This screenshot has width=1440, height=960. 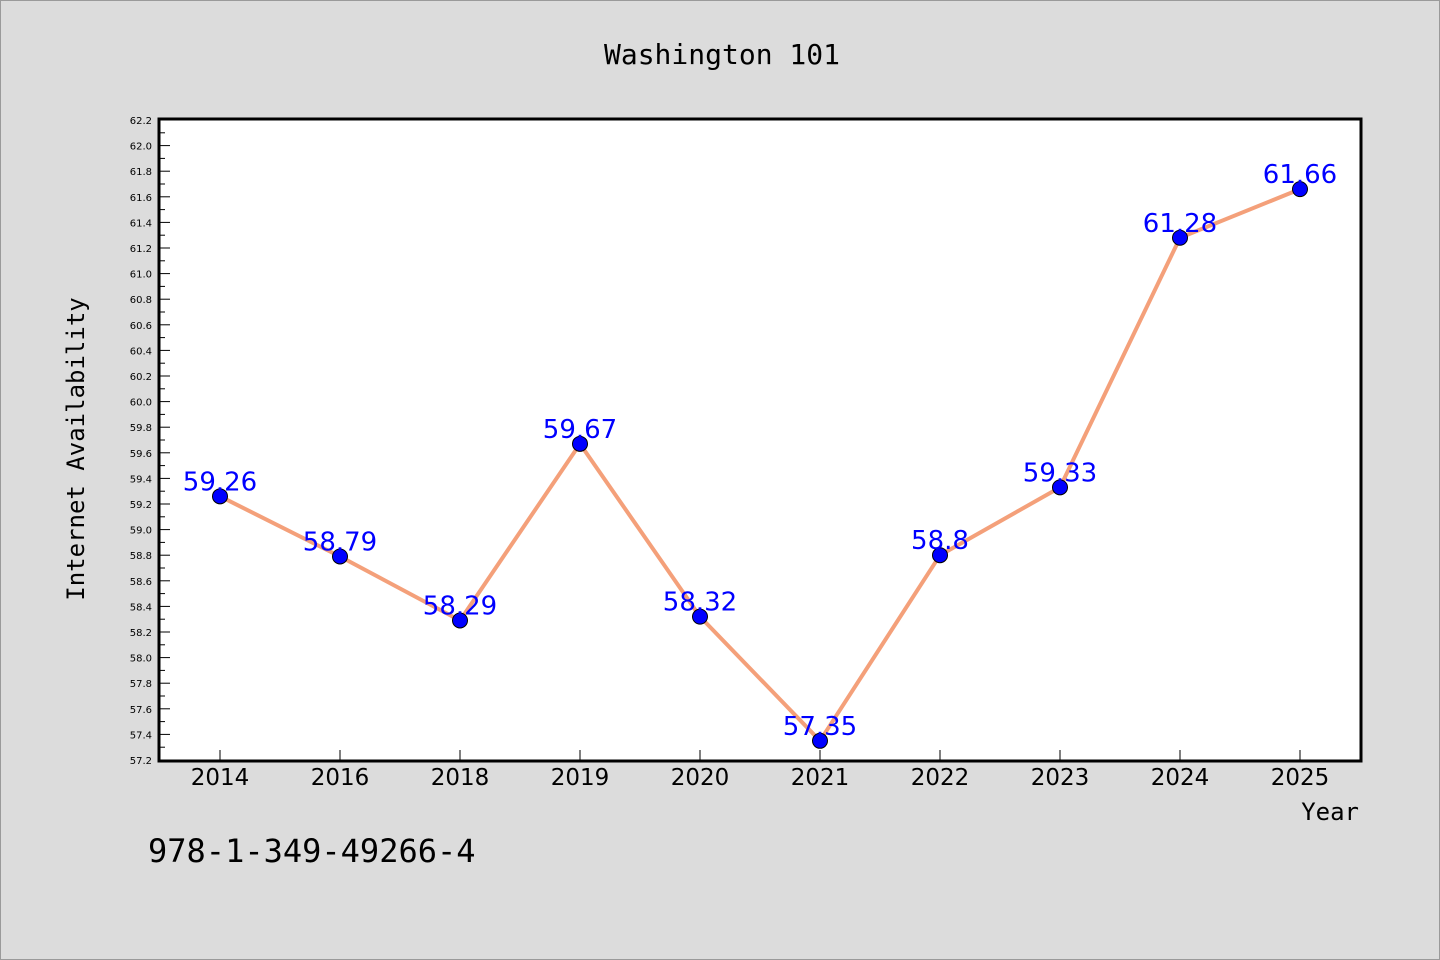 I want to click on y-tick-label: 59.0, so click(x=141, y=531).